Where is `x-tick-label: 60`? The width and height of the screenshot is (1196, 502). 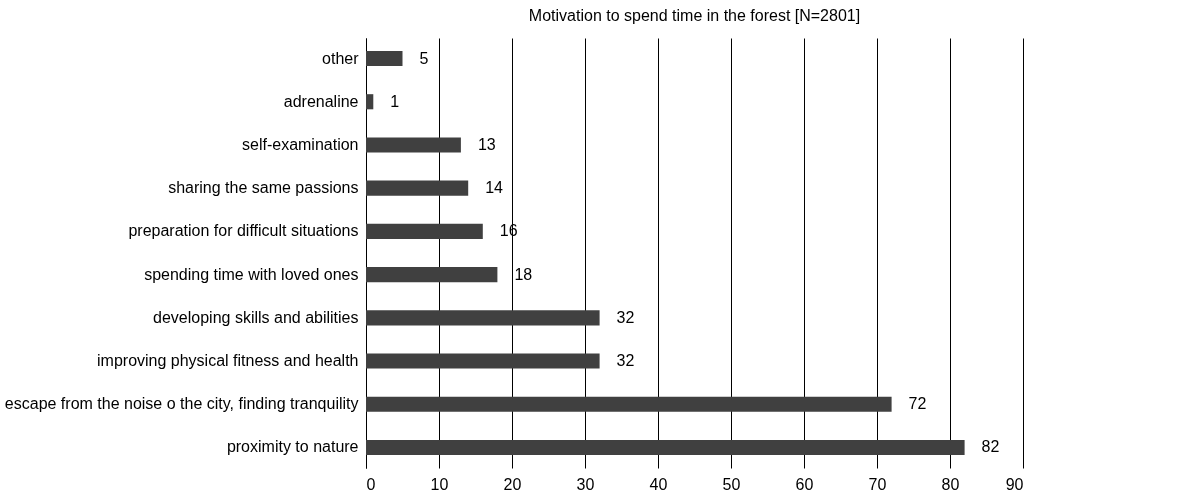
x-tick-label: 60 is located at coordinates (804, 484).